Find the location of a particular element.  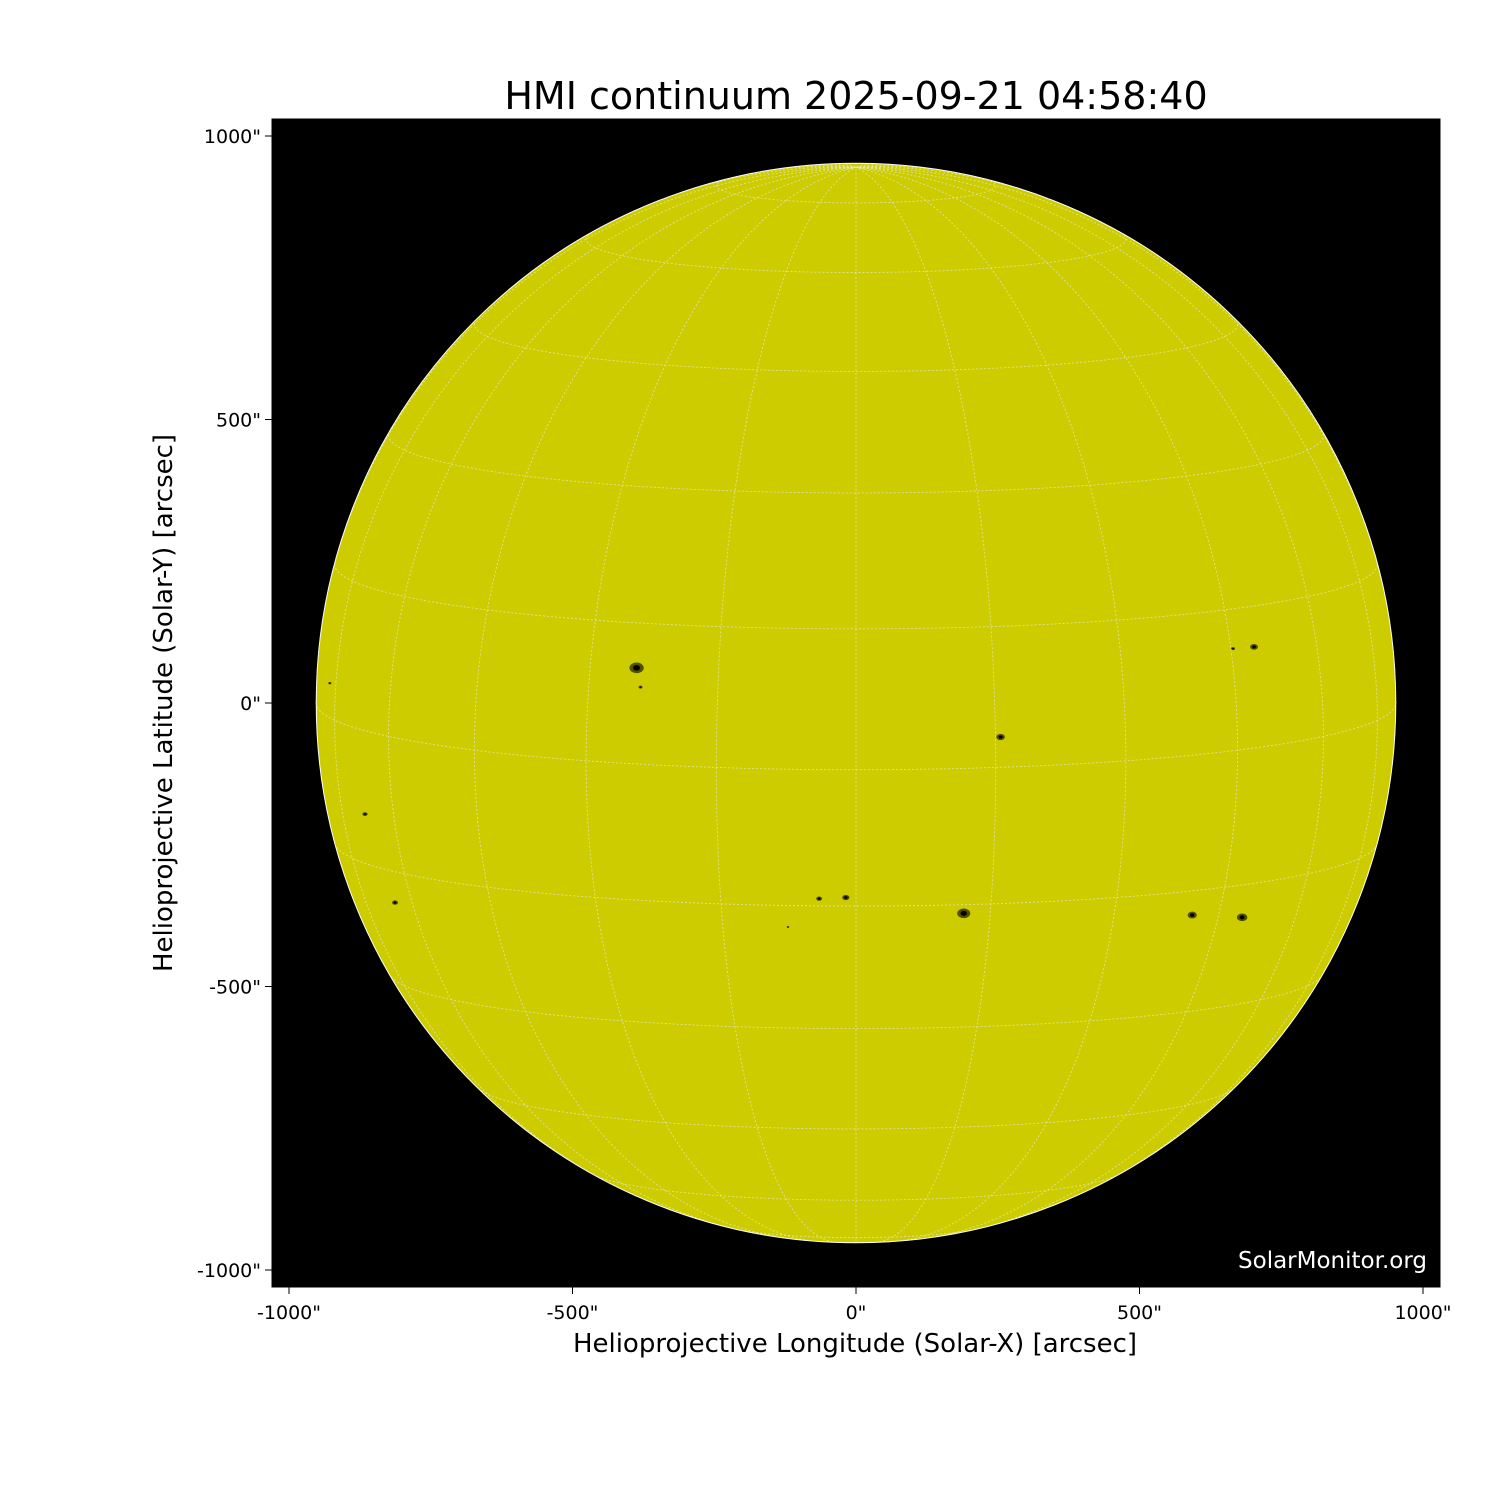

x-tick-label: 0" is located at coordinates (856, 1313).